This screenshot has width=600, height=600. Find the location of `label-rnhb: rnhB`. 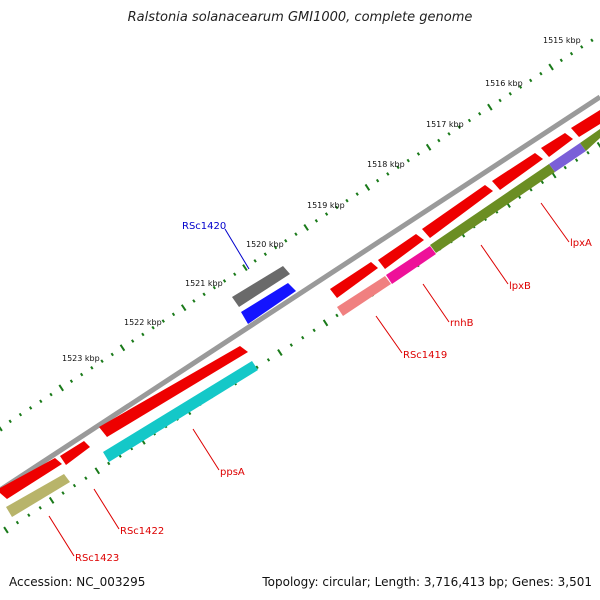

label-rnhb: rnhB is located at coordinates (462, 323).